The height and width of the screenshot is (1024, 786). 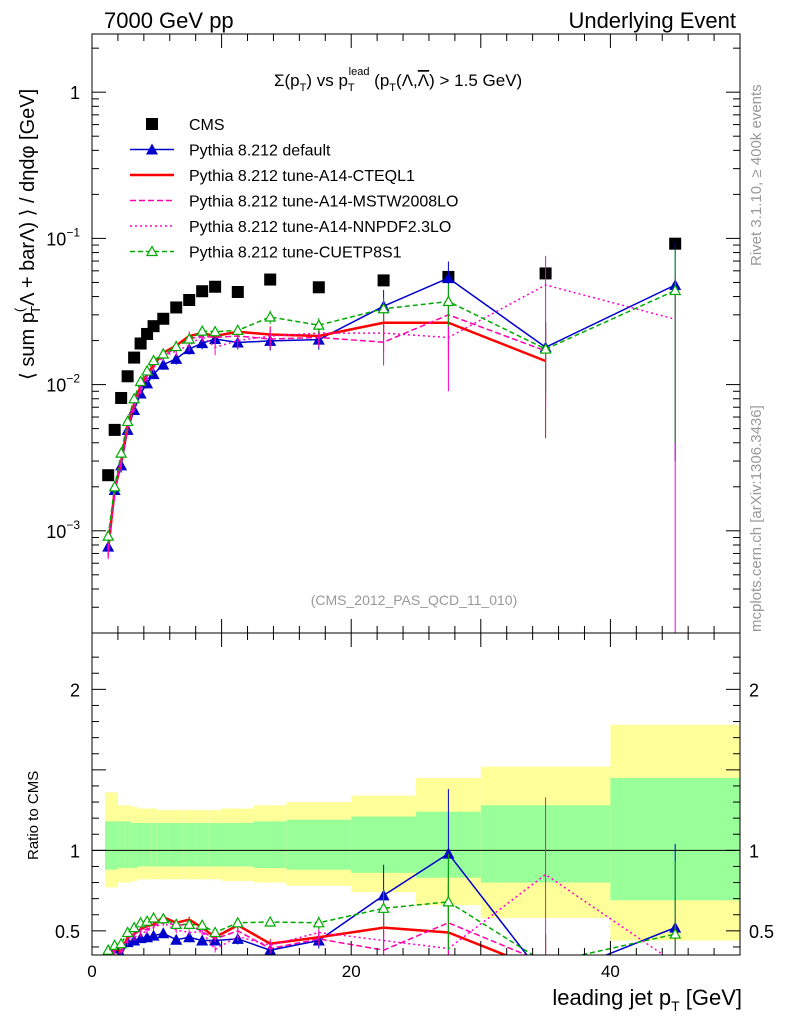 What do you see at coordinates (75, 93) in the screenshot?
I see `y-tick-label: 1` at bounding box center [75, 93].